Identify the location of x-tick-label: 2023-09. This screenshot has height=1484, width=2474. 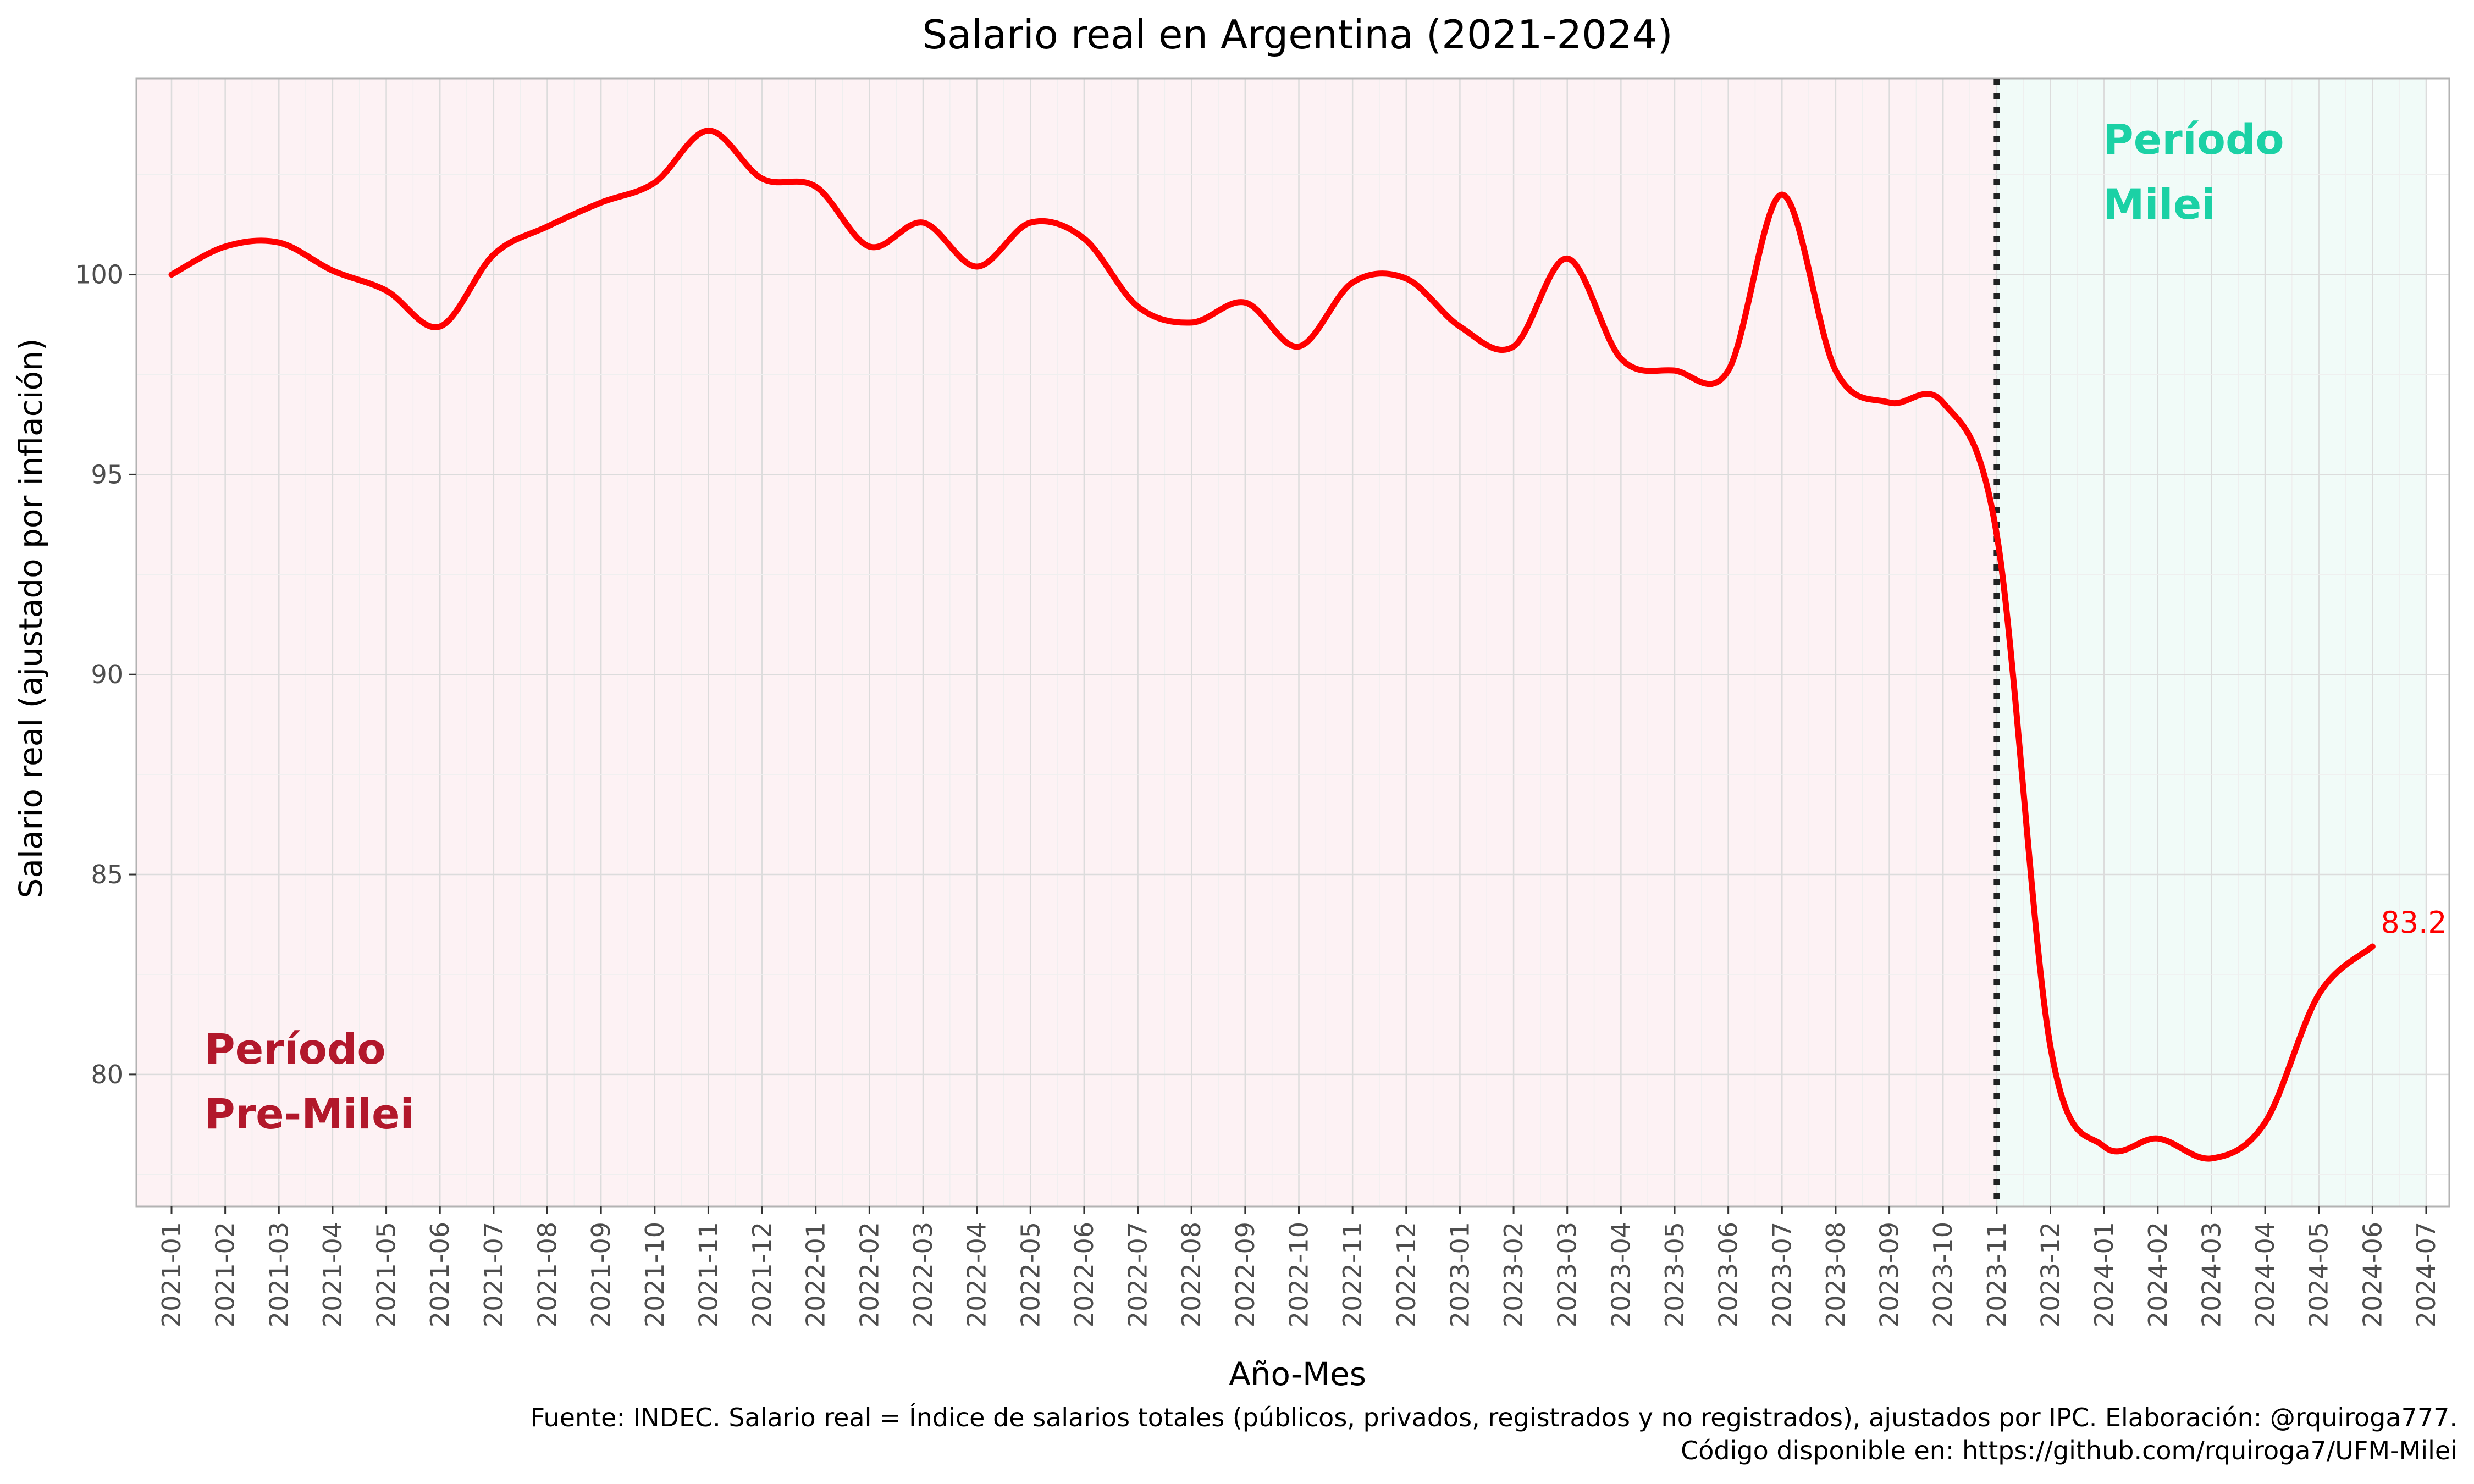
(1889, 1274).